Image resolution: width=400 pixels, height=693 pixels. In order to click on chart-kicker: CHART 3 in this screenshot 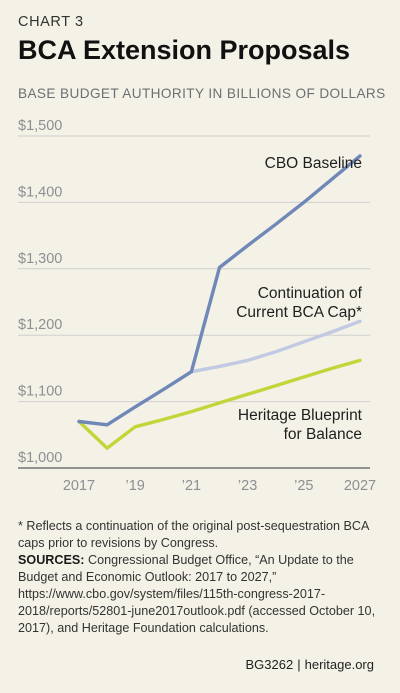, I will do `click(51, 22)`.